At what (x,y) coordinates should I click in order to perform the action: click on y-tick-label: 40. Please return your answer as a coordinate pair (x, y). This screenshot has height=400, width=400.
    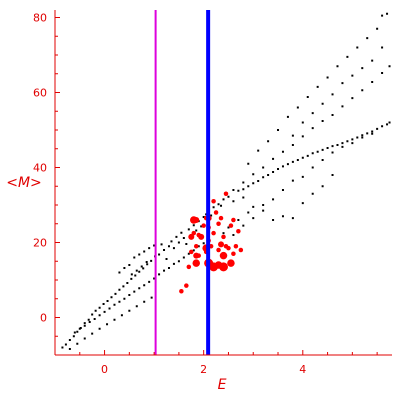
    Looking at the image, I should click on (40, 168).